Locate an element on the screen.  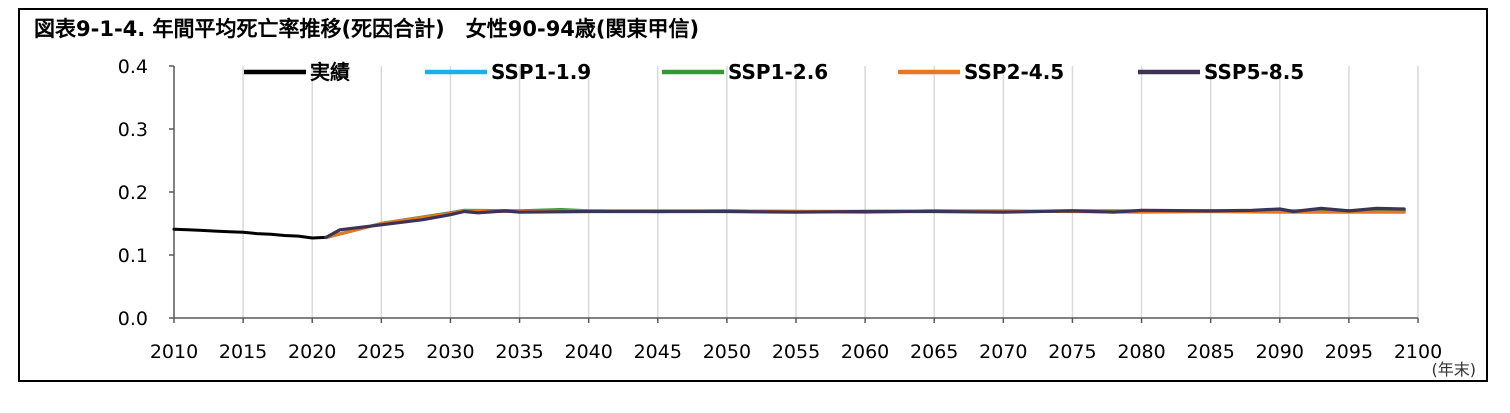
legend-label-0: 実績 is located at coordinates (330, 72).